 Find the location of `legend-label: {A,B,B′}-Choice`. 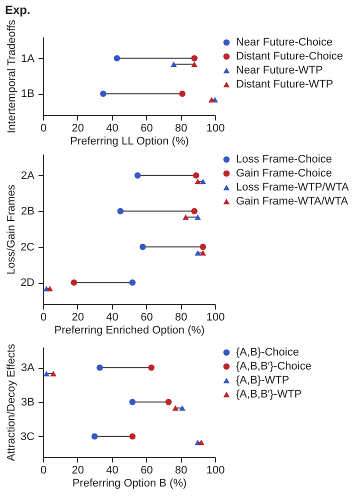

legend-label: {A,B,B′}-Choice is located at coordinates (274, 366).